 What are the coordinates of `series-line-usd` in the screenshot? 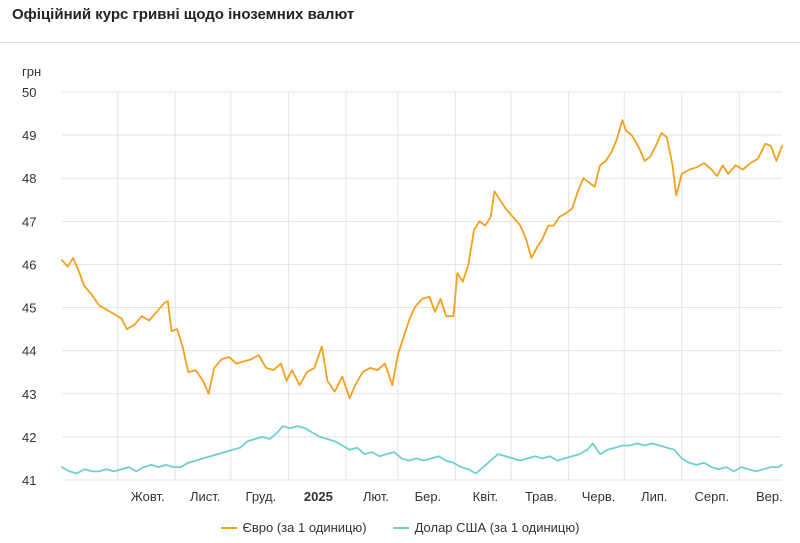 It's located at (422, 450).